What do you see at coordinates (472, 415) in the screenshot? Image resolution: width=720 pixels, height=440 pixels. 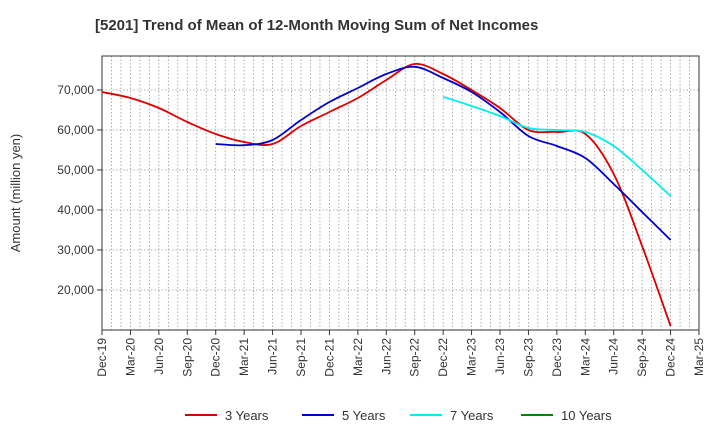 I see `legend-label-7-years: 7 Years` at bounding box center [472, 415].